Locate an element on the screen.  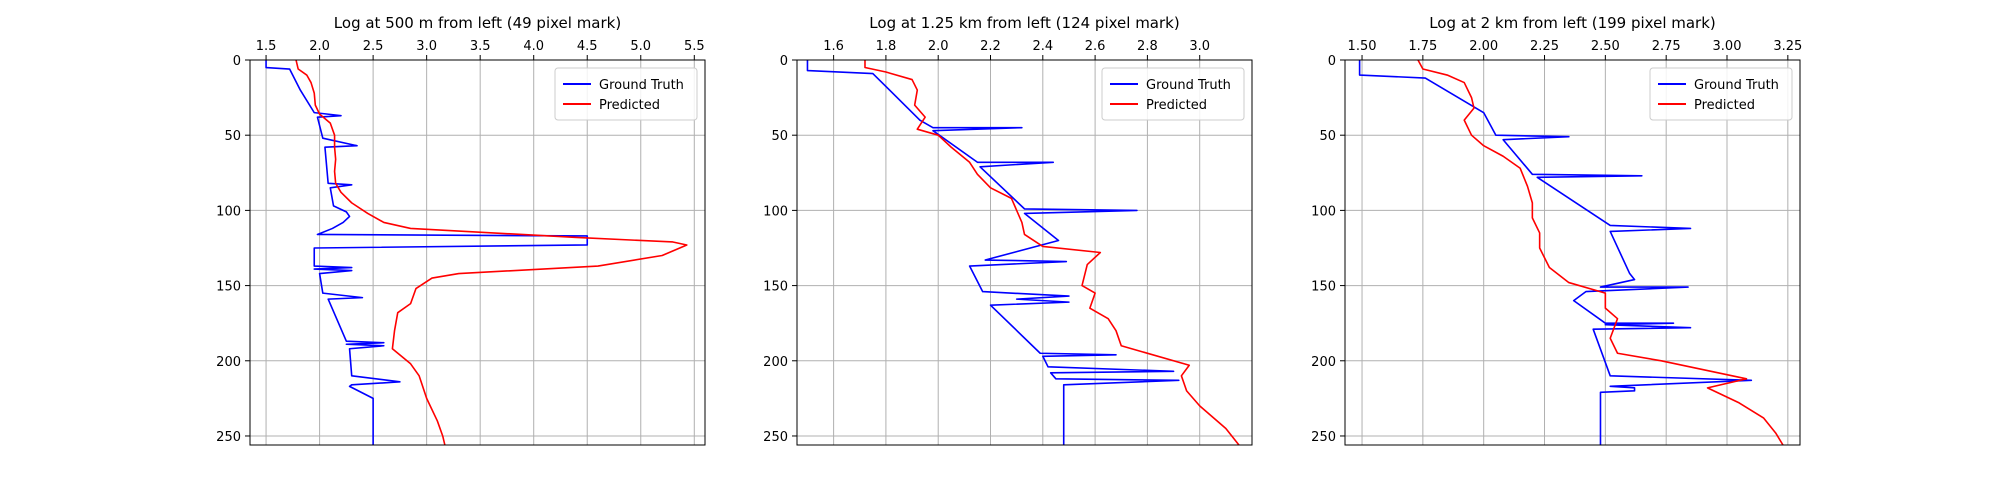
x-tick-label: 1.50 is located at coordinates (1362, 46).